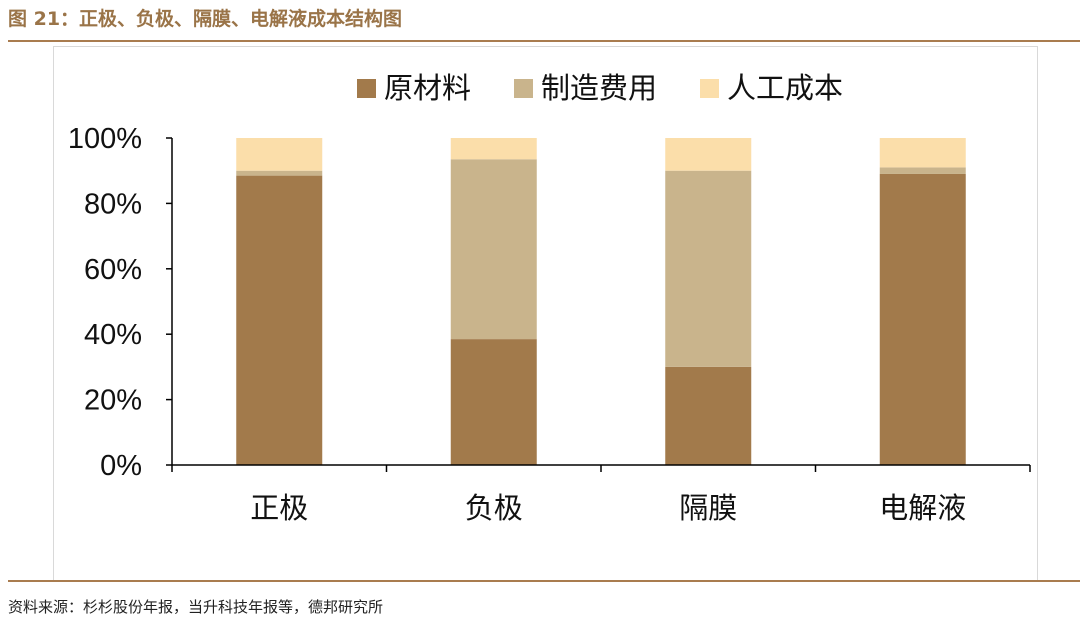  What do you see at coordinates (105, 139) in the screenshot?
I see `y-tick-label: 100%` at bounding box center [105, 139].